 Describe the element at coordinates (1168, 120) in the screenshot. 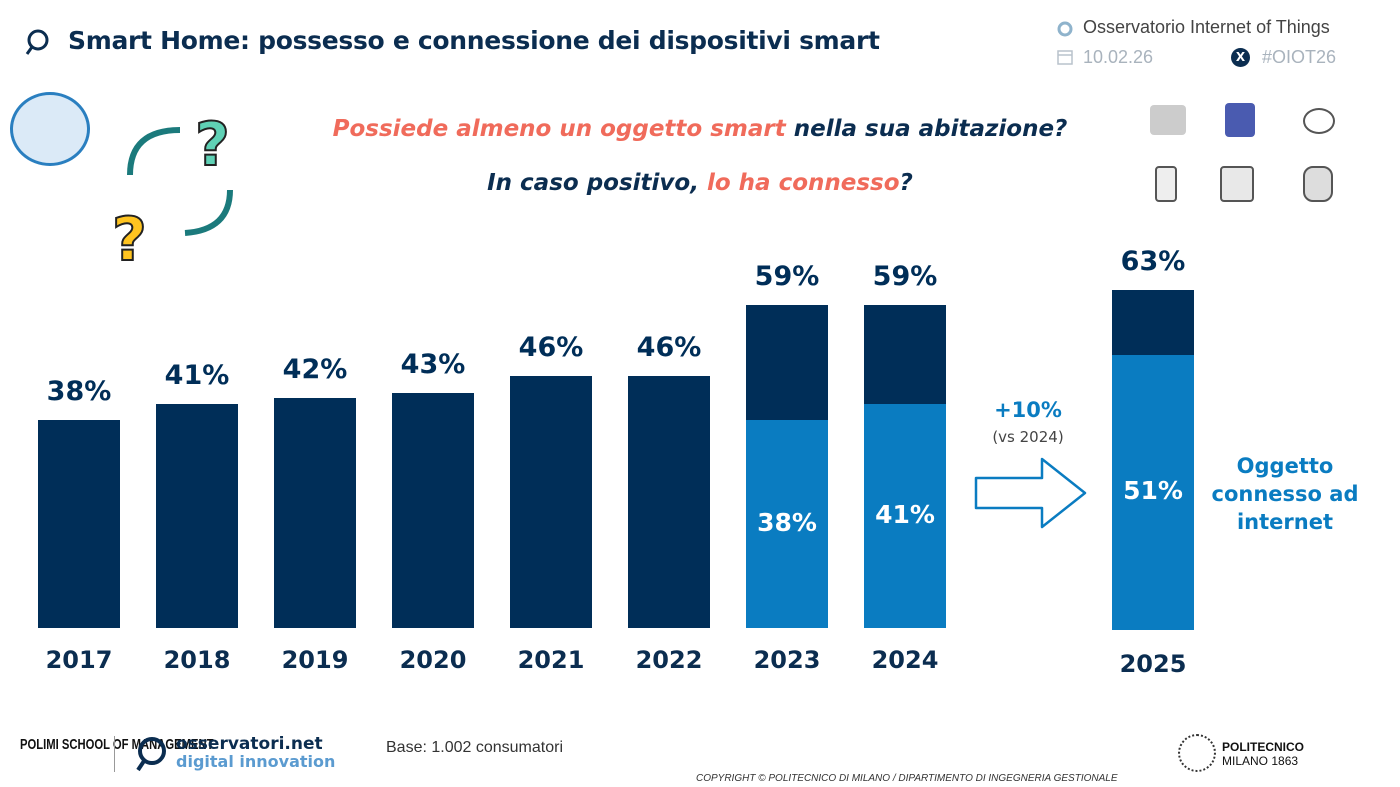

I see `camera-device-icon` at that location.